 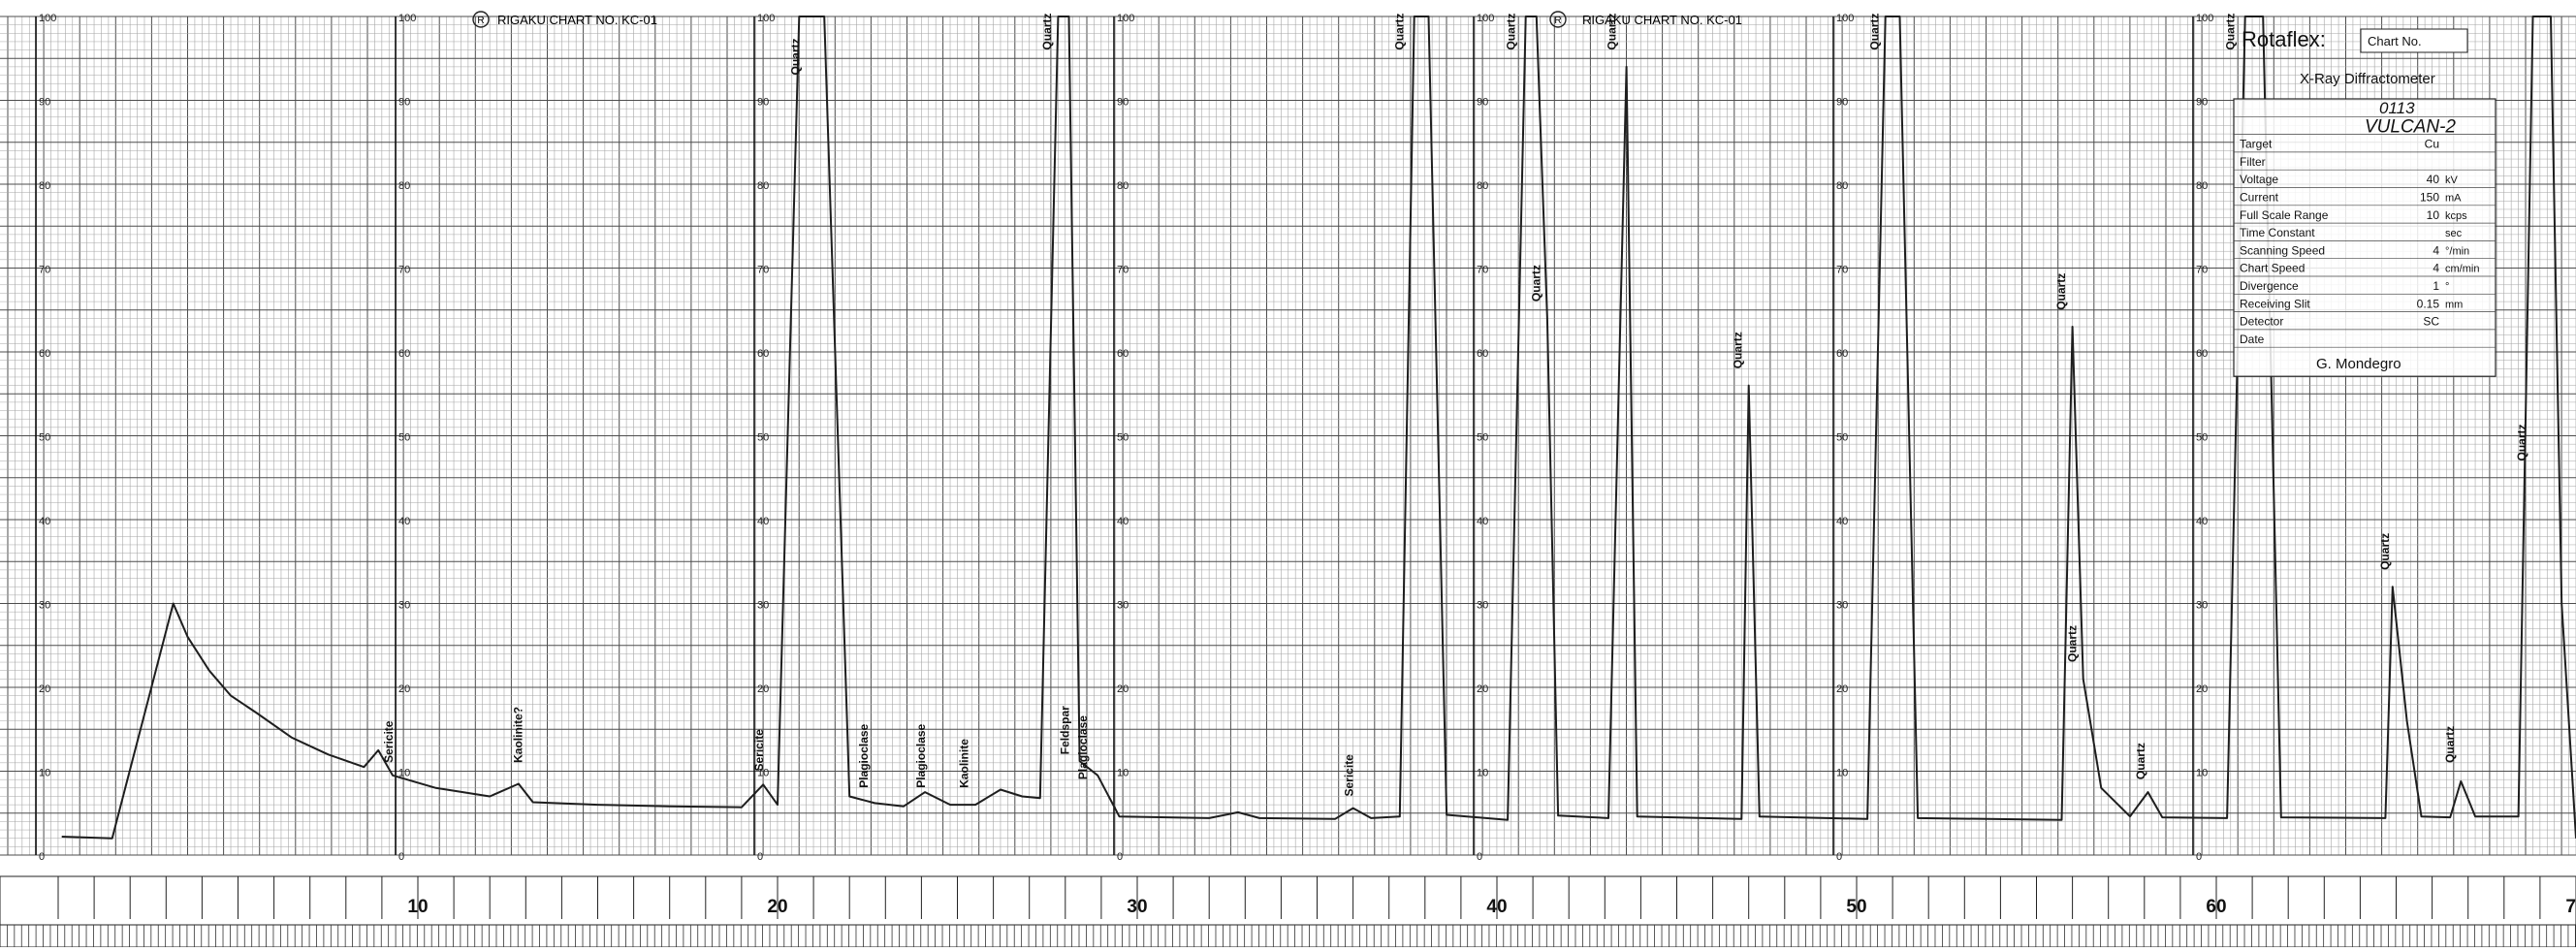 I want to click on info-field-value: SC, so click(x=2431, y=322).